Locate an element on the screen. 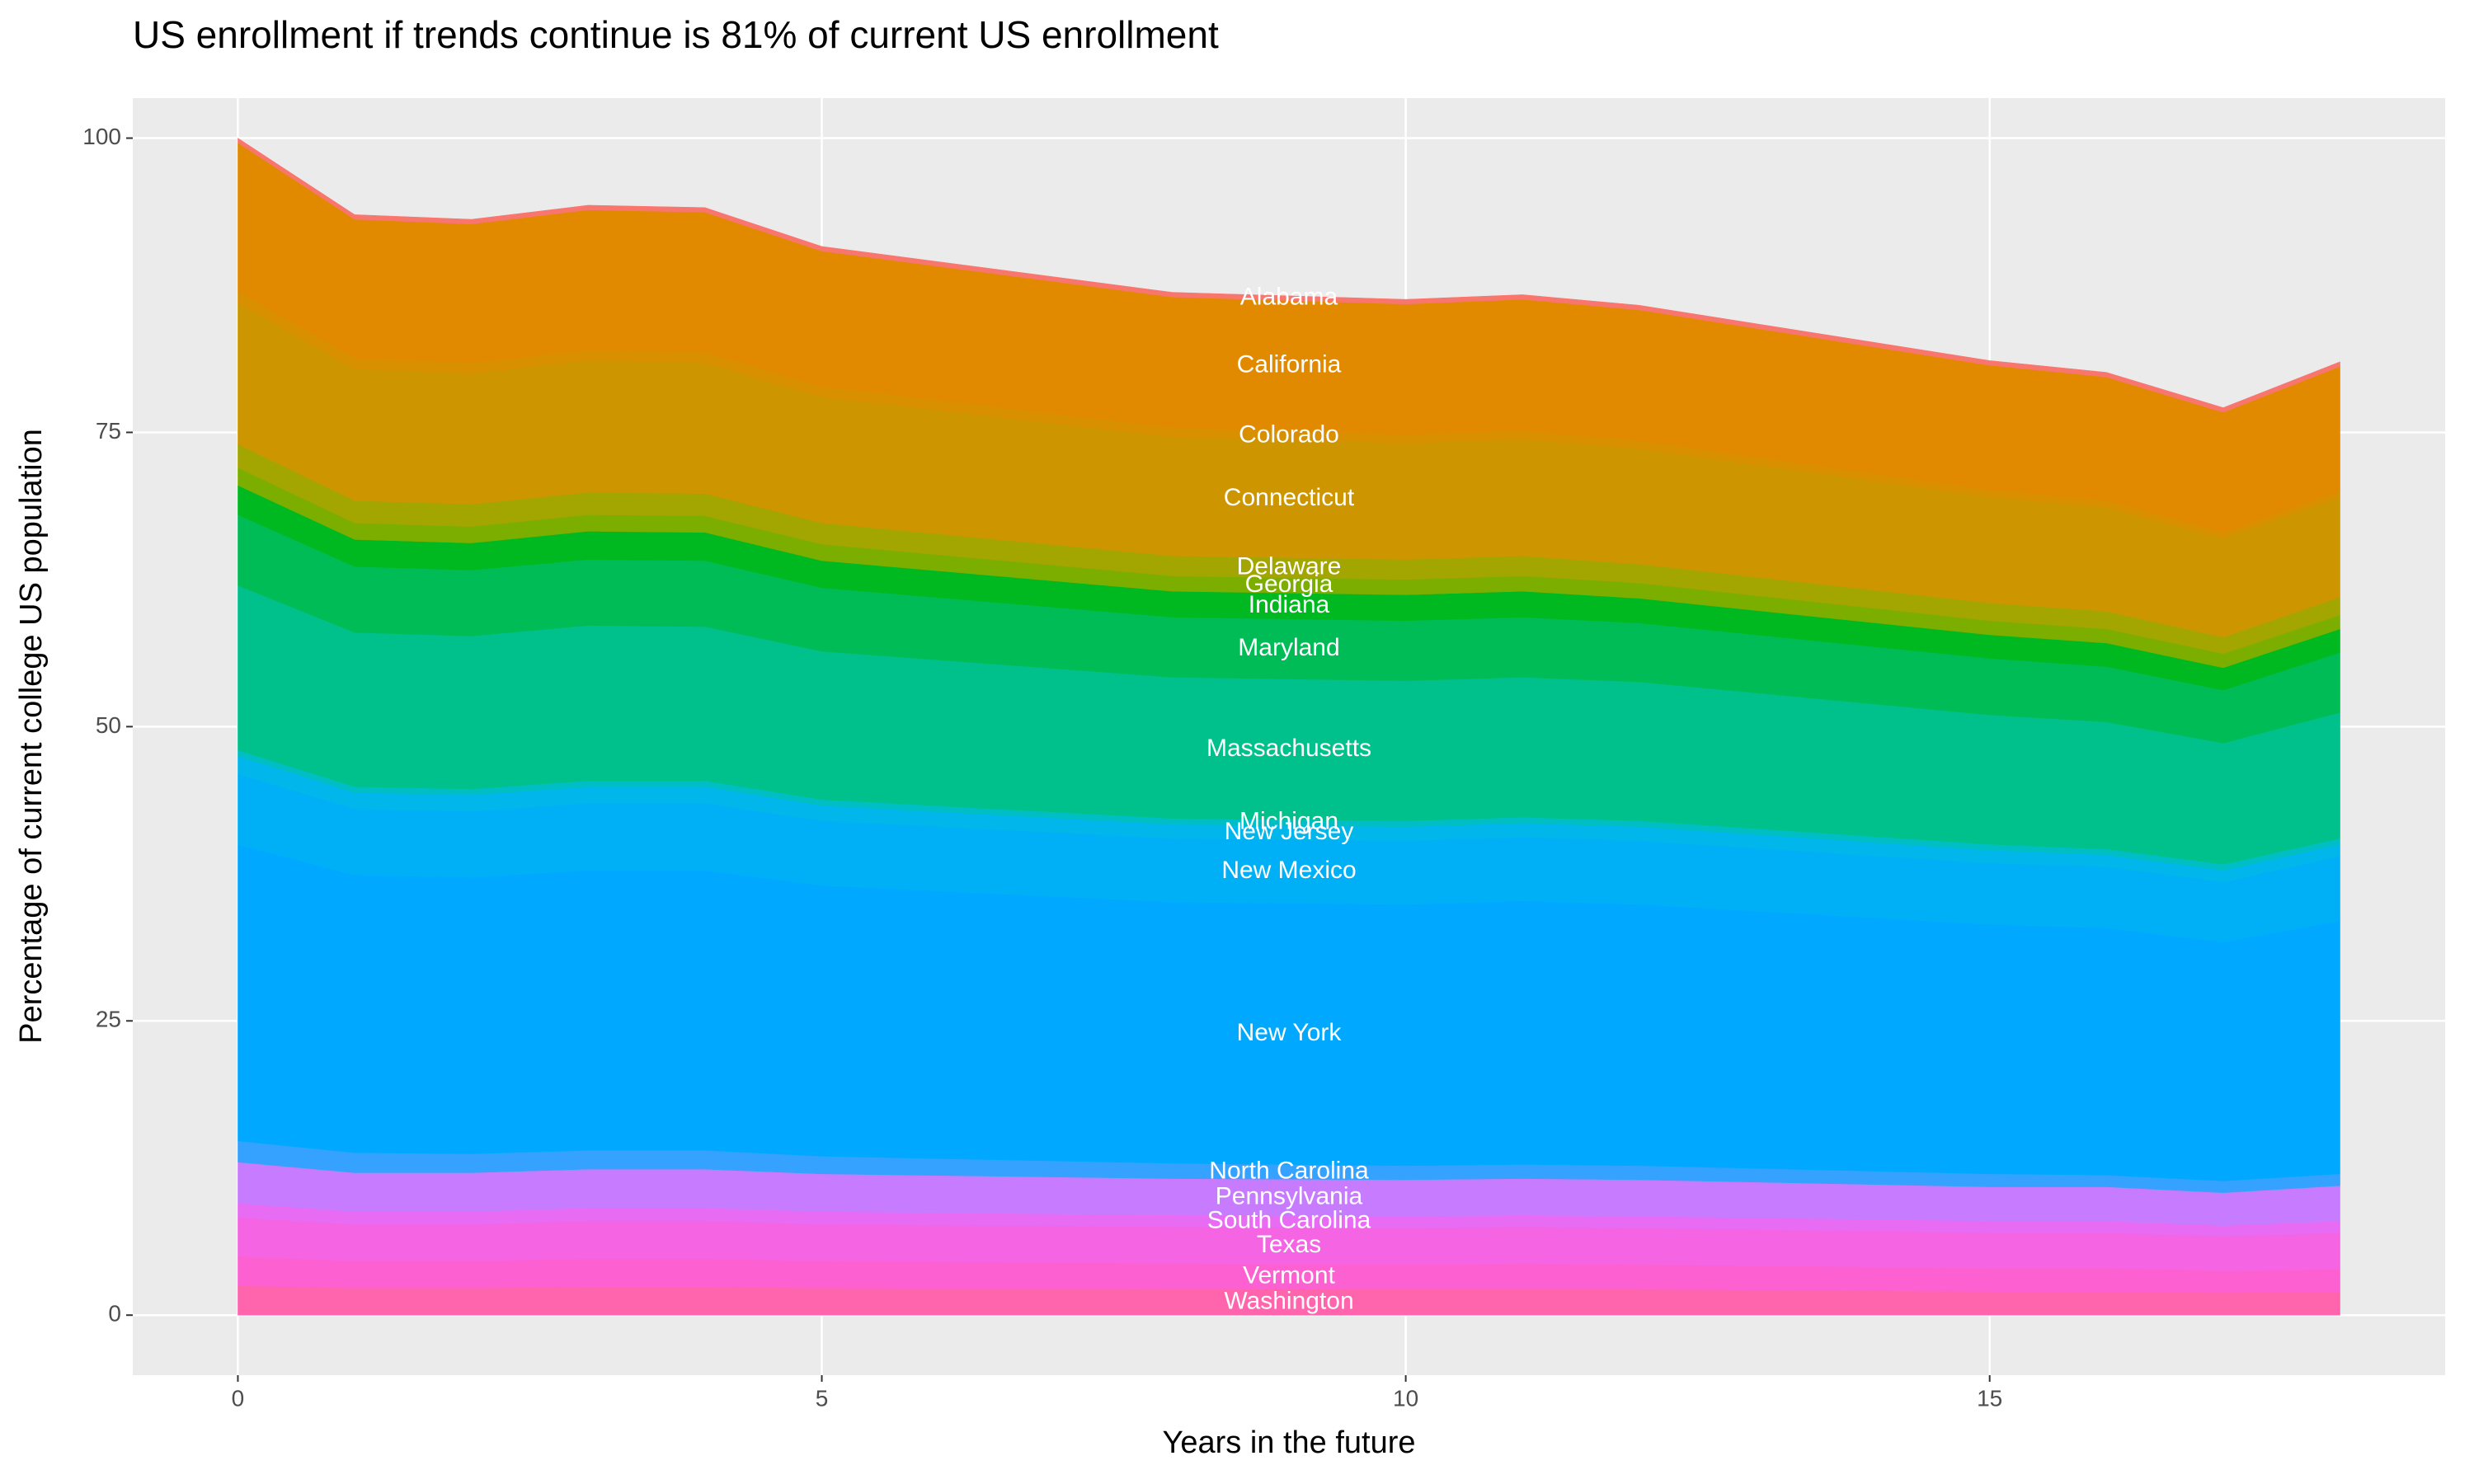 This screenshot has height=1484, width=2474. band-label: Massachusetts is located at coordinates (1288, 748).